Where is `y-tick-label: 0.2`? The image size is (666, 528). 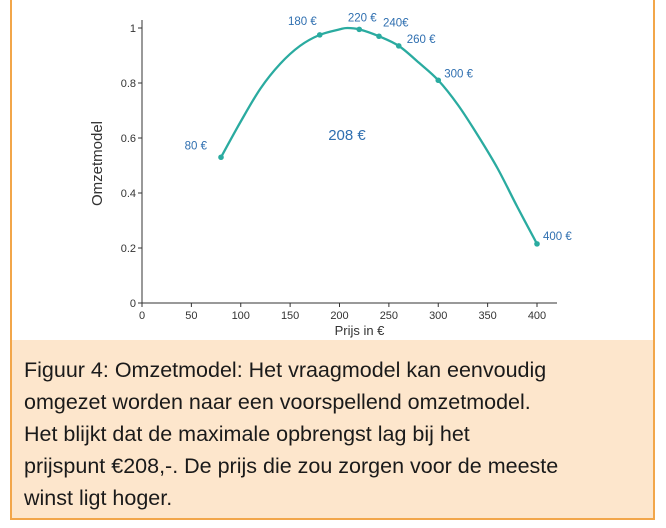
y-tick-label: 0.2 is located at coordinates (128, 249).